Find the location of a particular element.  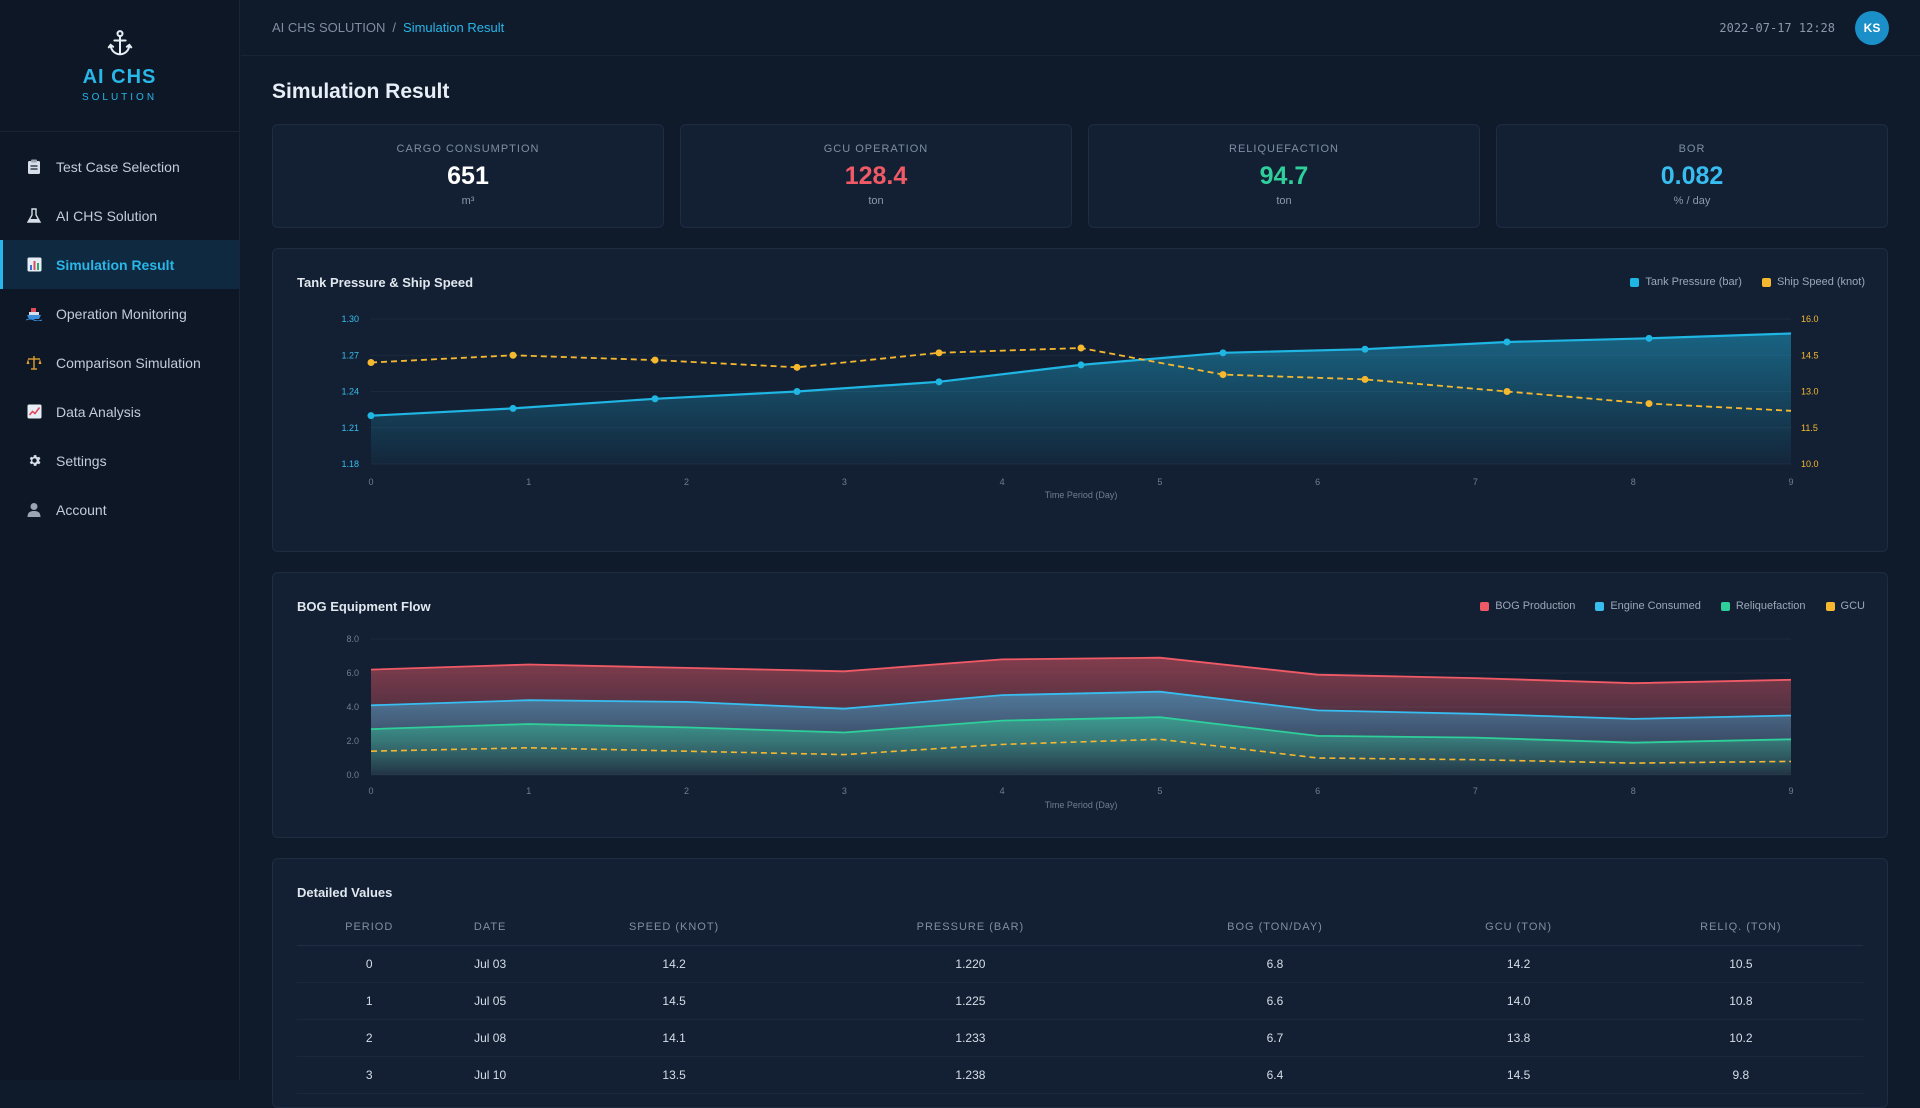

kpi-unit: ton is located at coordinates (876, 201).